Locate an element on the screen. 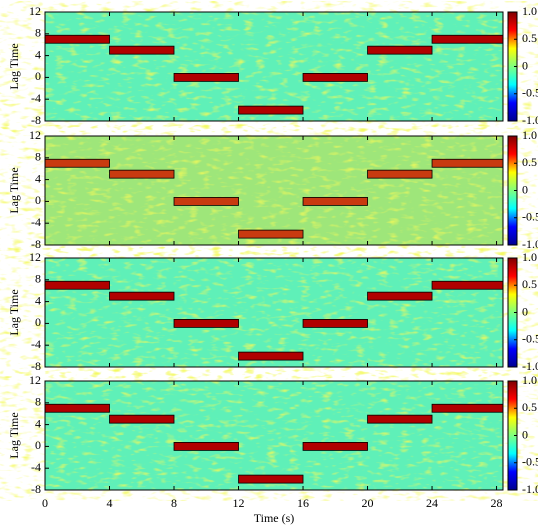 Image resolution: width=538 pixels, height=529 pixels. x-tick-label: 28 is located at coordinates (497, 503).